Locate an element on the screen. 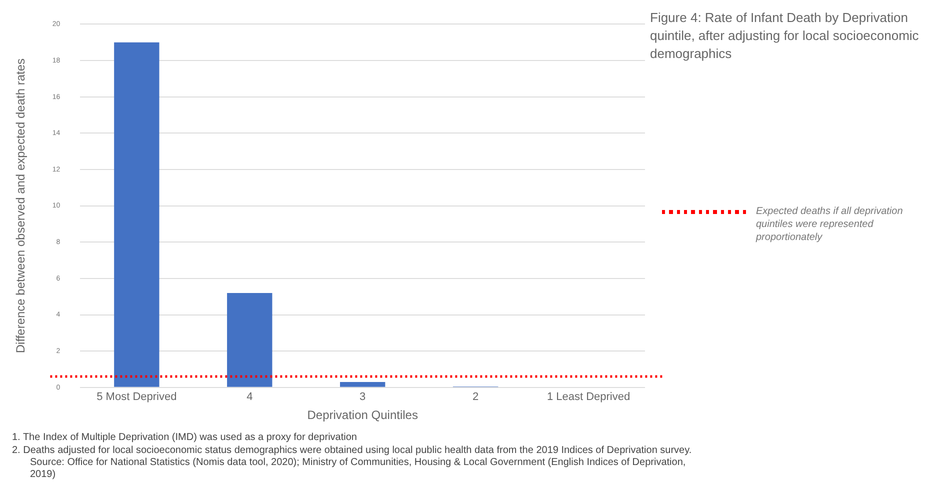 Image resolution: width=945 pixels, height=496 pixels. legend-label: Expected deaths if all deprivation quintiles were represented proportionately is located at coordinates (830, 224).